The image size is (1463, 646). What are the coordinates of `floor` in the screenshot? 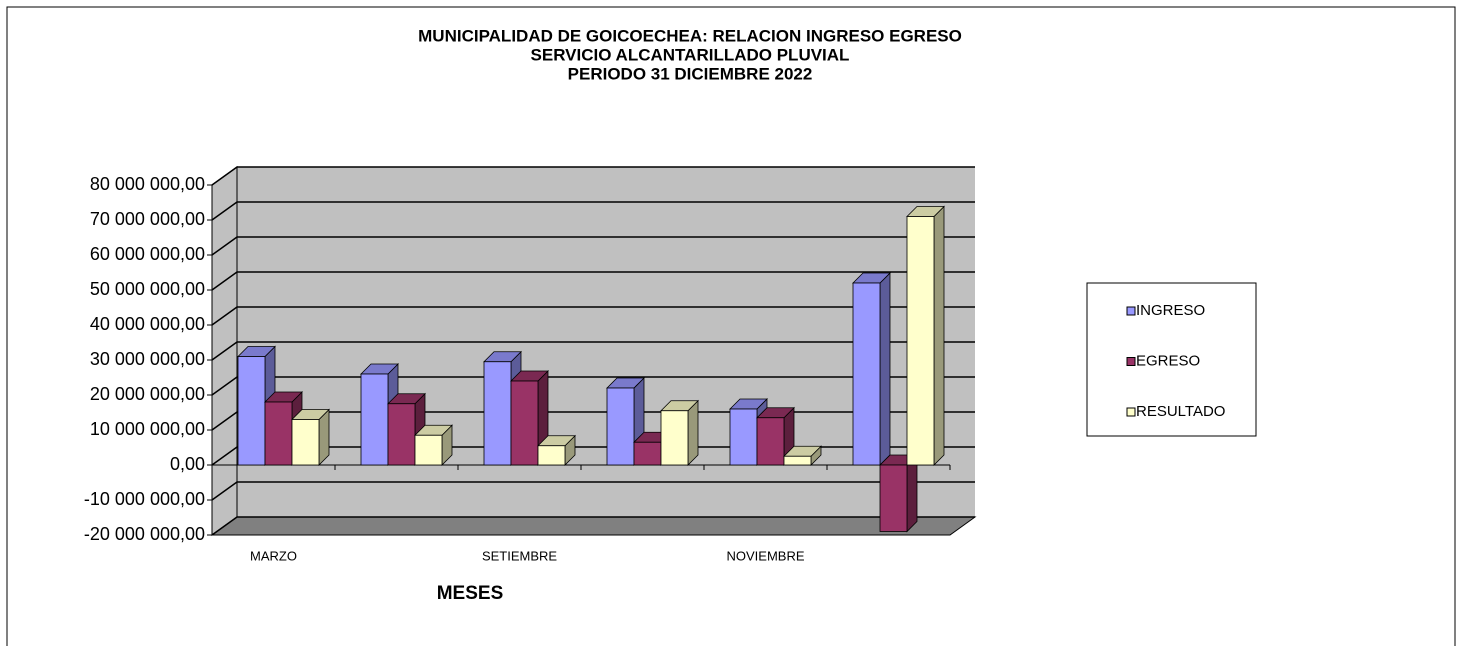 It's located at (593, 526).